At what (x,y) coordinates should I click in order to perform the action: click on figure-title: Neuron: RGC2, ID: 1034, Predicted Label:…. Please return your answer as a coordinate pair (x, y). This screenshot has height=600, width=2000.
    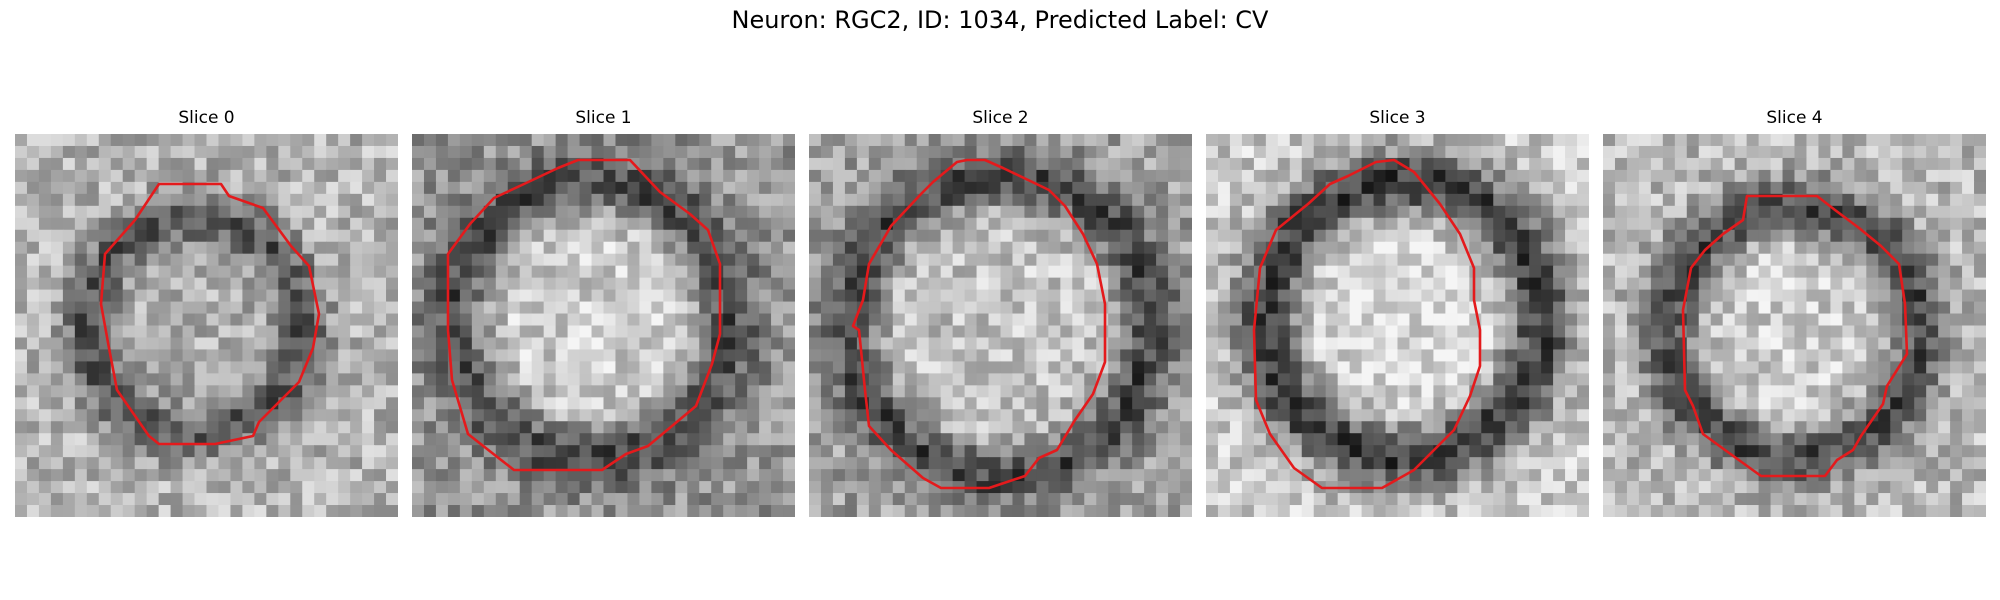
    Looking at the image, I should click on (1000, 20).